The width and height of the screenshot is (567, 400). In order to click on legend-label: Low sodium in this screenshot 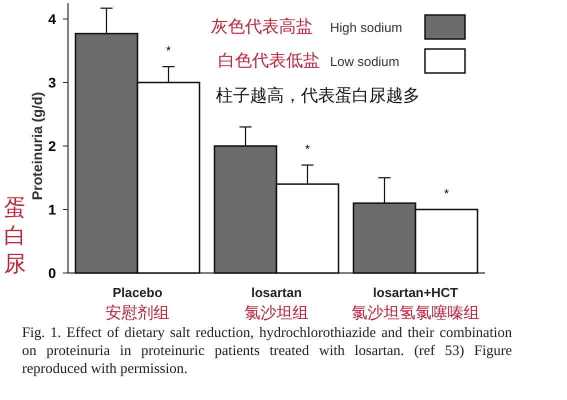, I will do `click(365, 61)`.